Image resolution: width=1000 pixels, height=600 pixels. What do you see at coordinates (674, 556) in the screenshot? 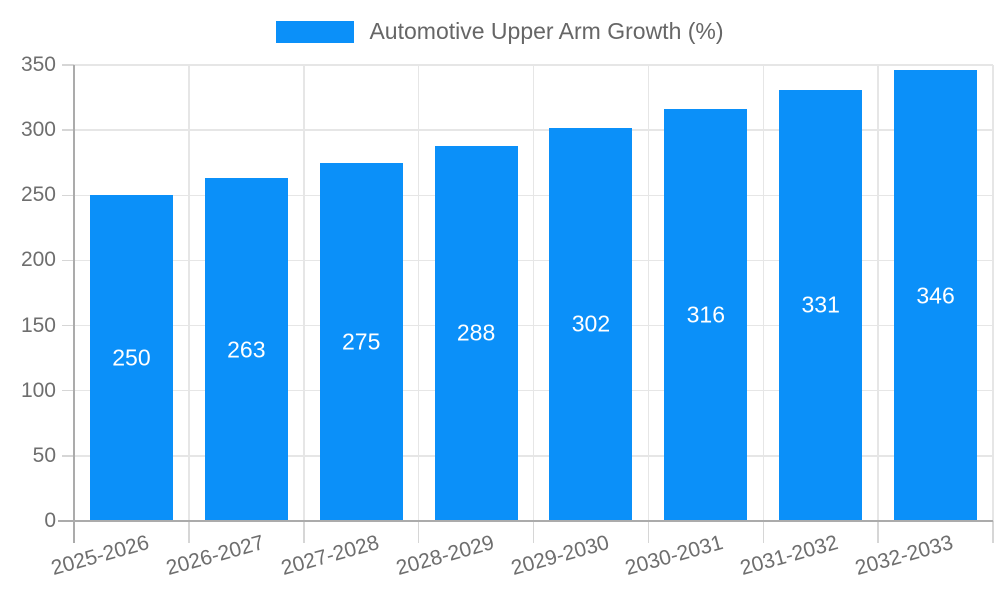
I see `x-axis-label: 2030-2031` at bounding box center [674, 556].